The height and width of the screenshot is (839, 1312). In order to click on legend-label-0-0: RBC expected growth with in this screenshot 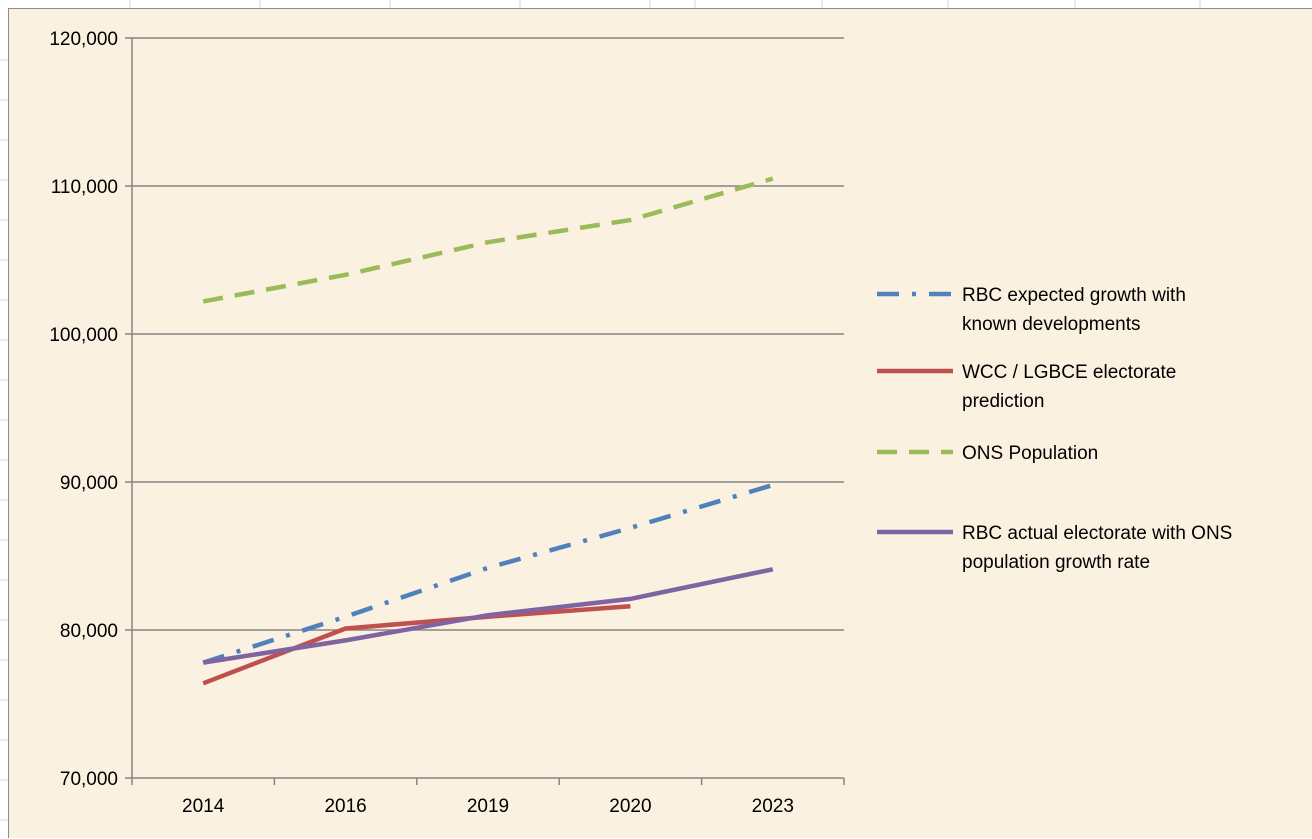, I will do `click(1074, 295)`.